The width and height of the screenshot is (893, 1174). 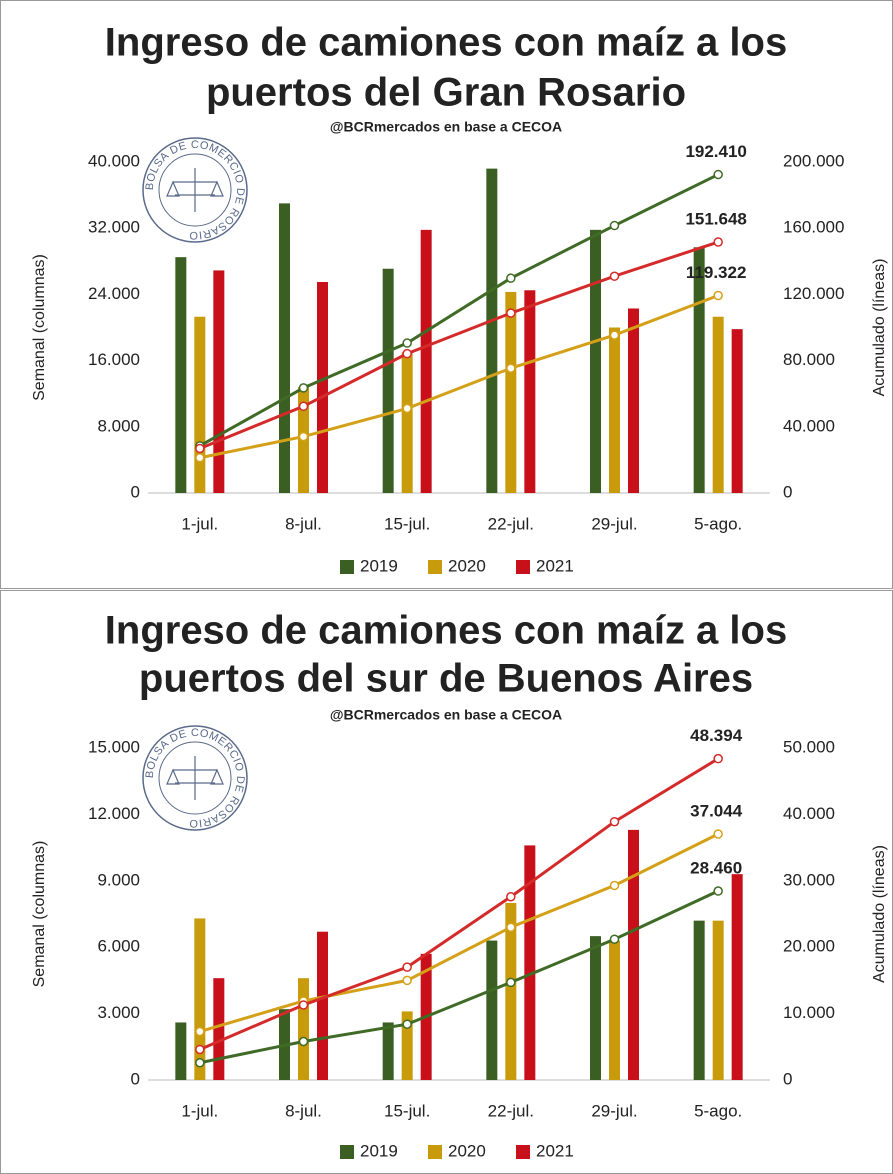 What do you see at coordinates (303, 1110) in the screenshot?
I see `x-tick-label: 8-jul.` at bounding box center [303, 1110].